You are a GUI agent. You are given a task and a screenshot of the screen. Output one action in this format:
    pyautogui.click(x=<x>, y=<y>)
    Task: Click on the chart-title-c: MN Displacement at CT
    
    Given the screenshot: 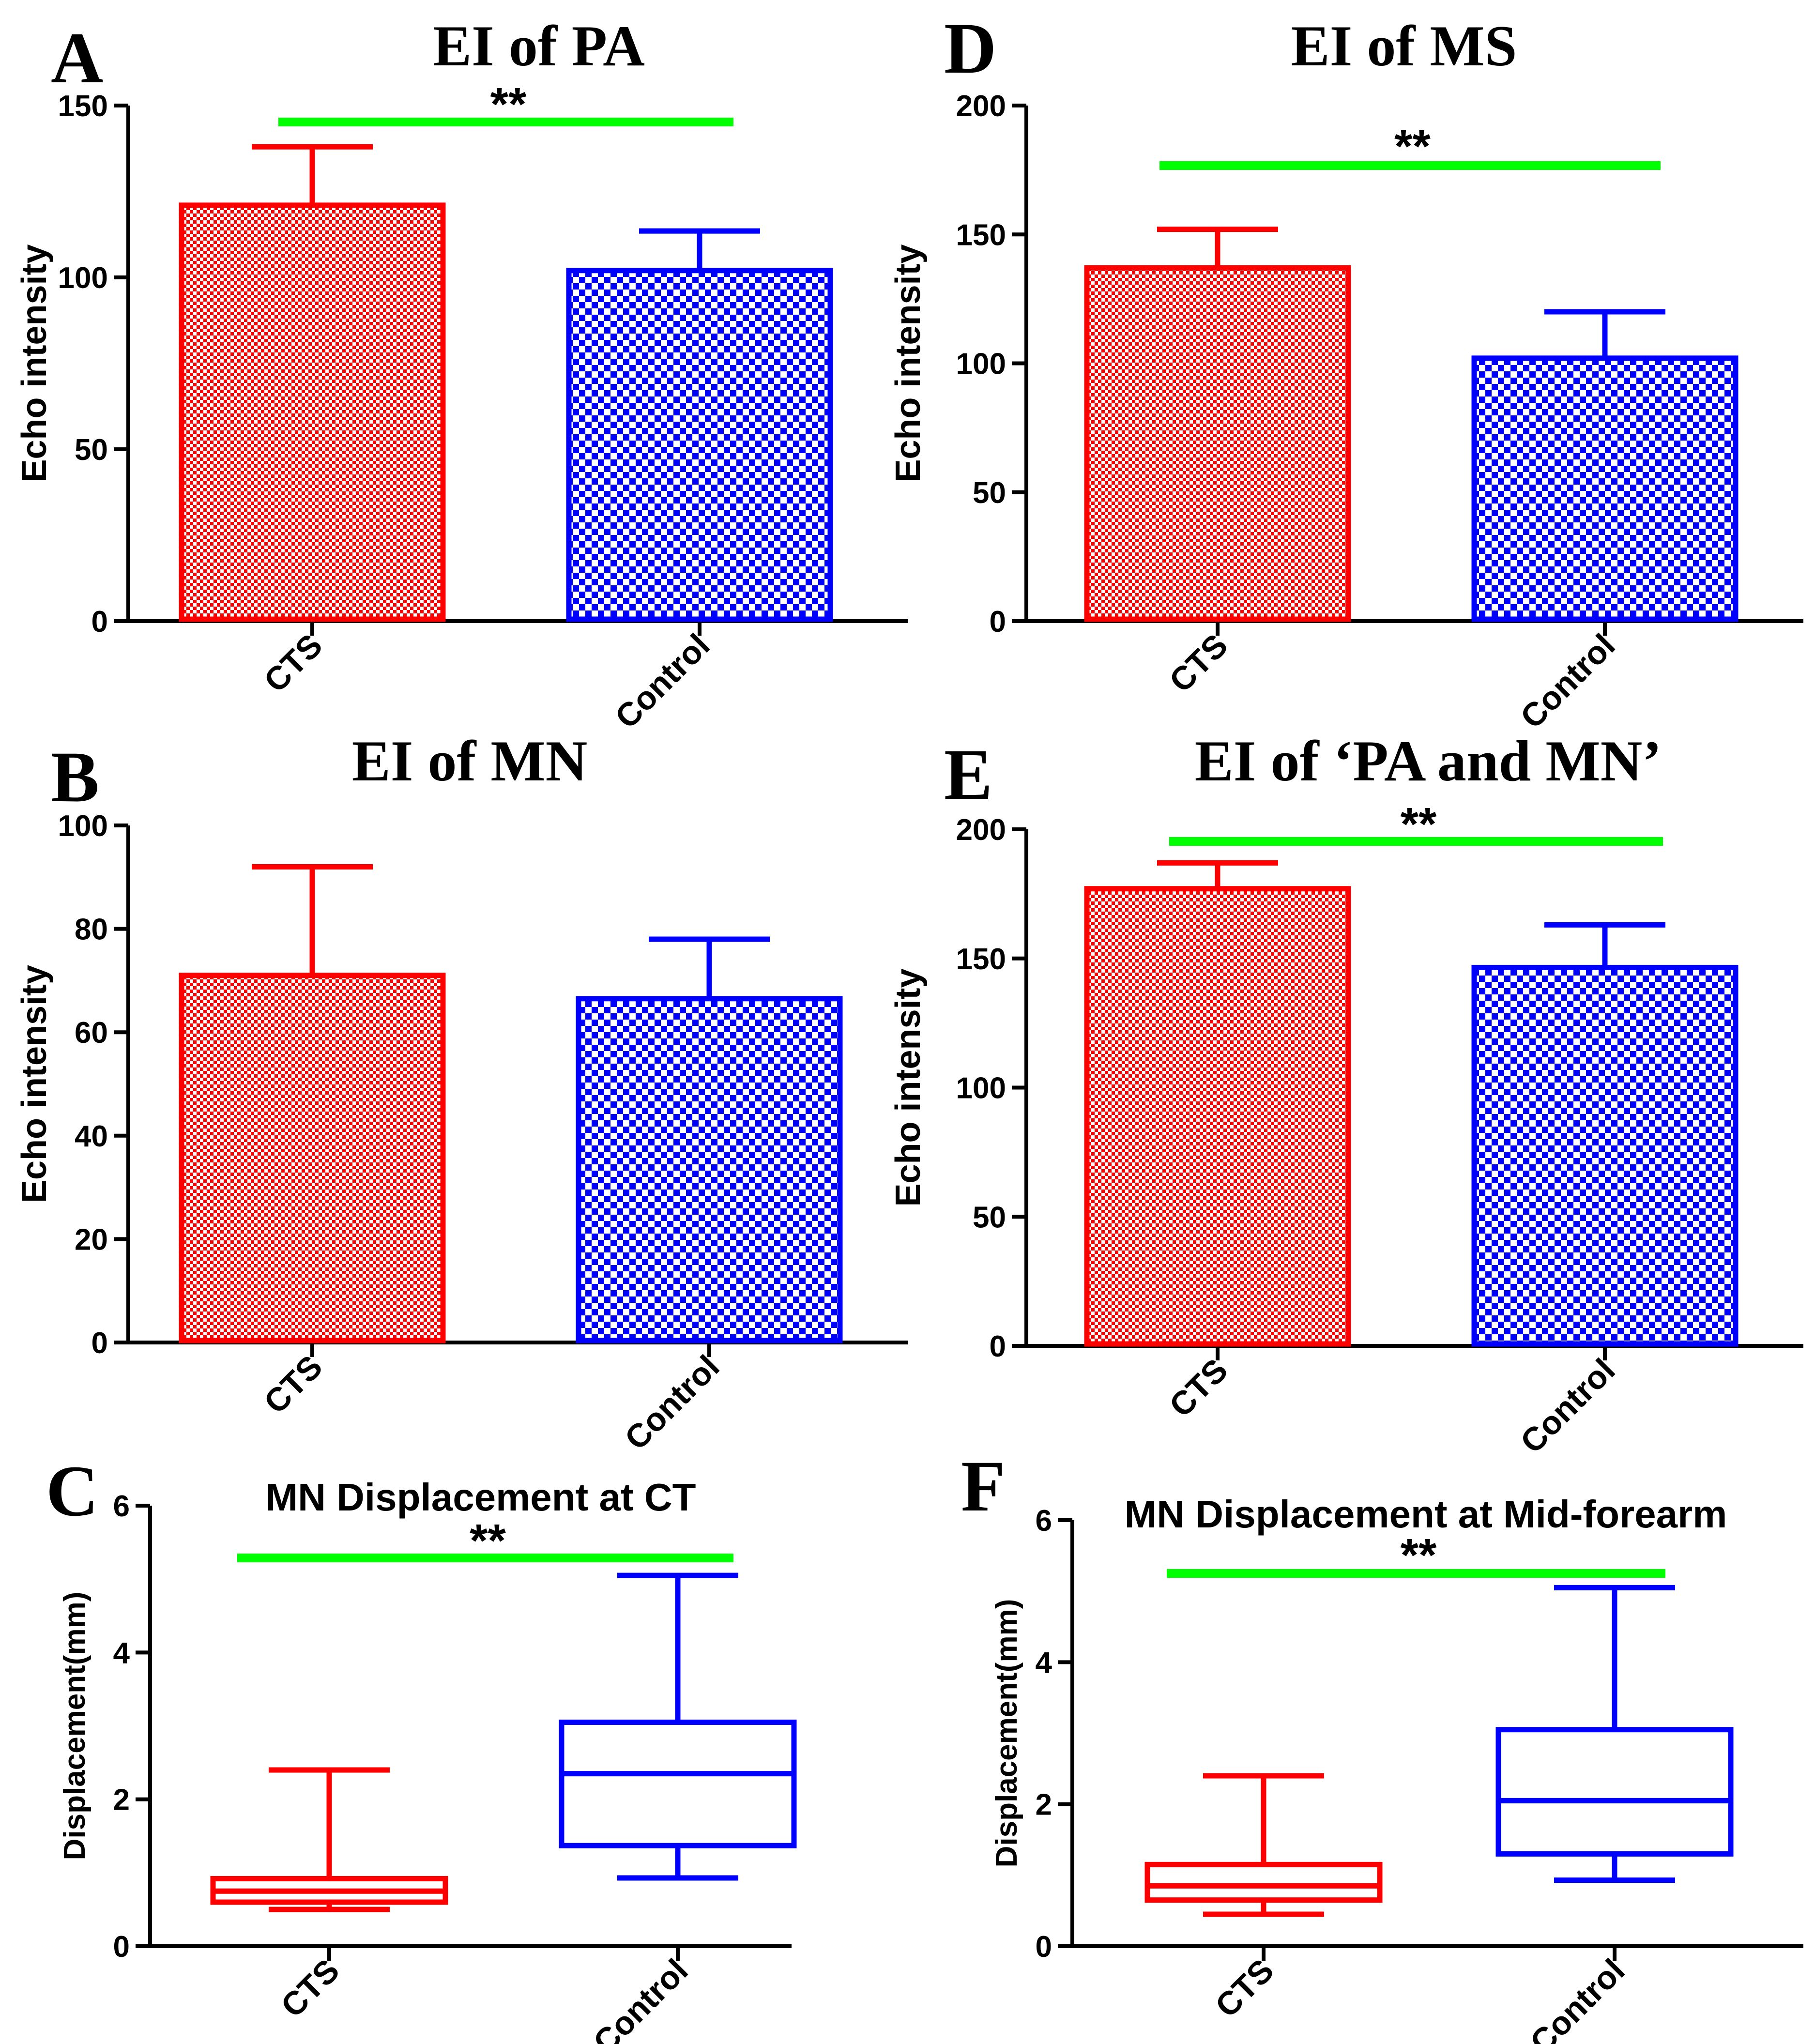 What is the action you would take?
    pyautogui.click(x=480, y=1497)
    